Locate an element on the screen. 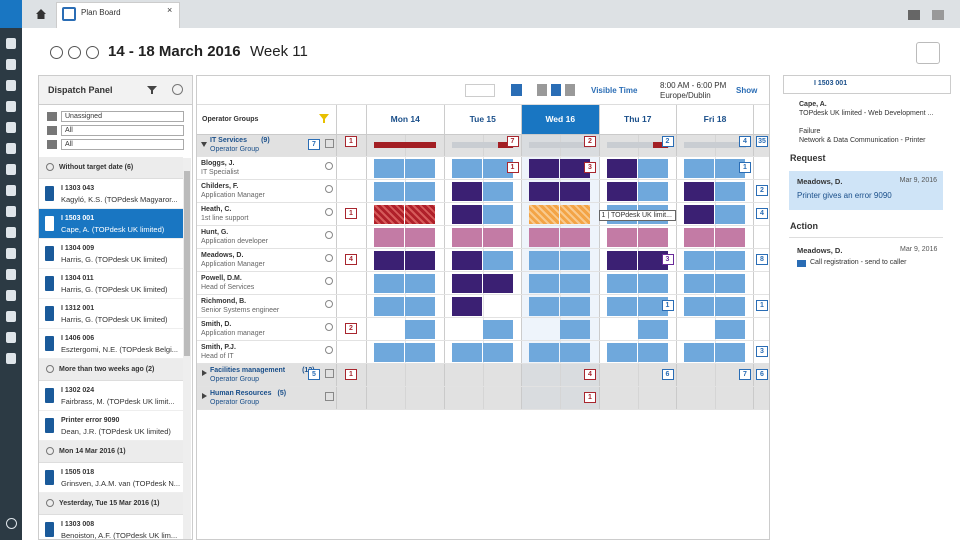 The image size is (960, 540). filter-select: Unassigned is located at coordinates (122, 116).